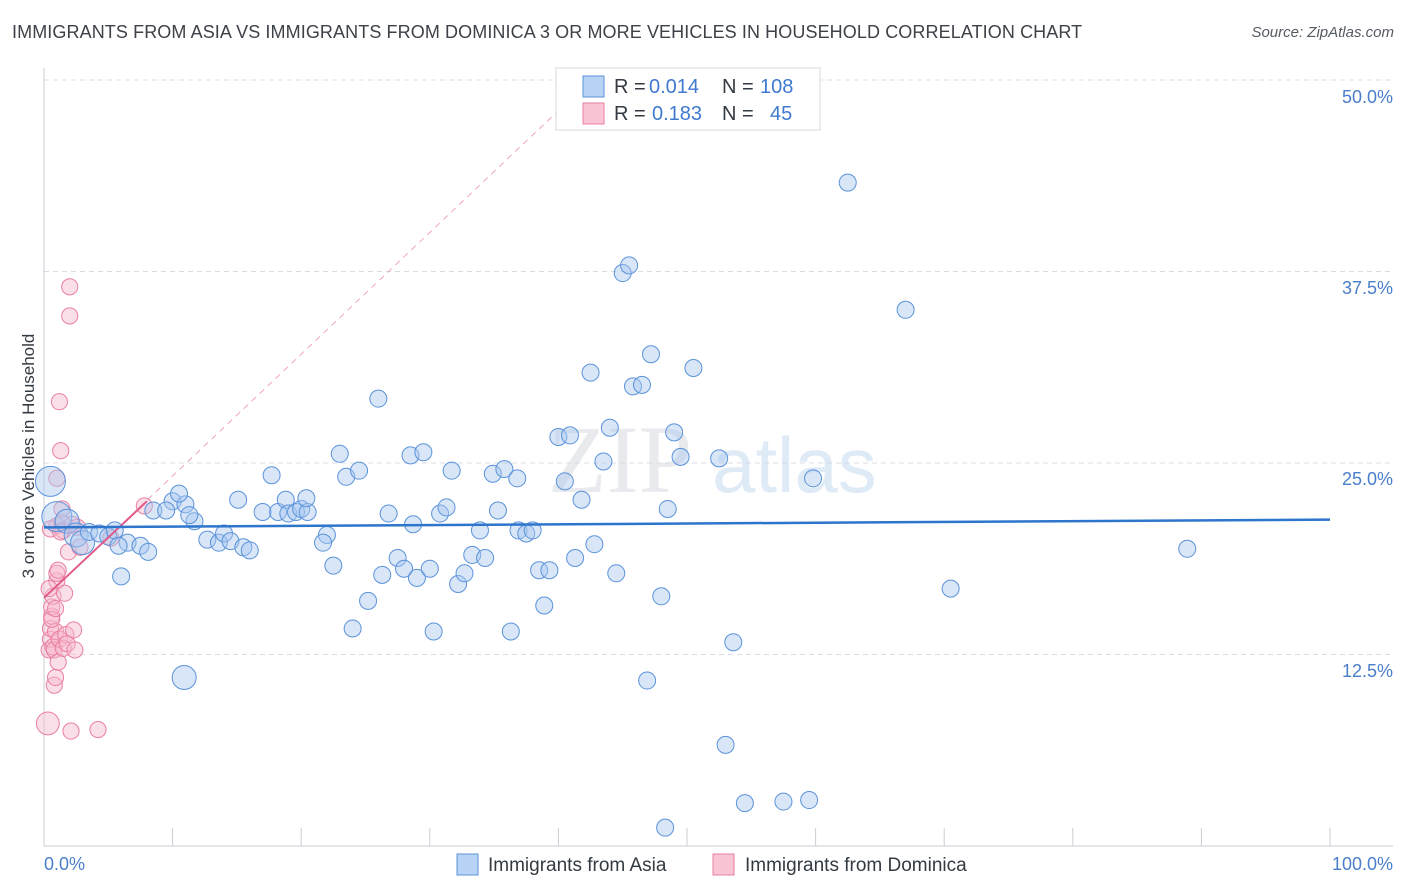  I want to click on legend-n-label-asia: N =, so click(738, 87).